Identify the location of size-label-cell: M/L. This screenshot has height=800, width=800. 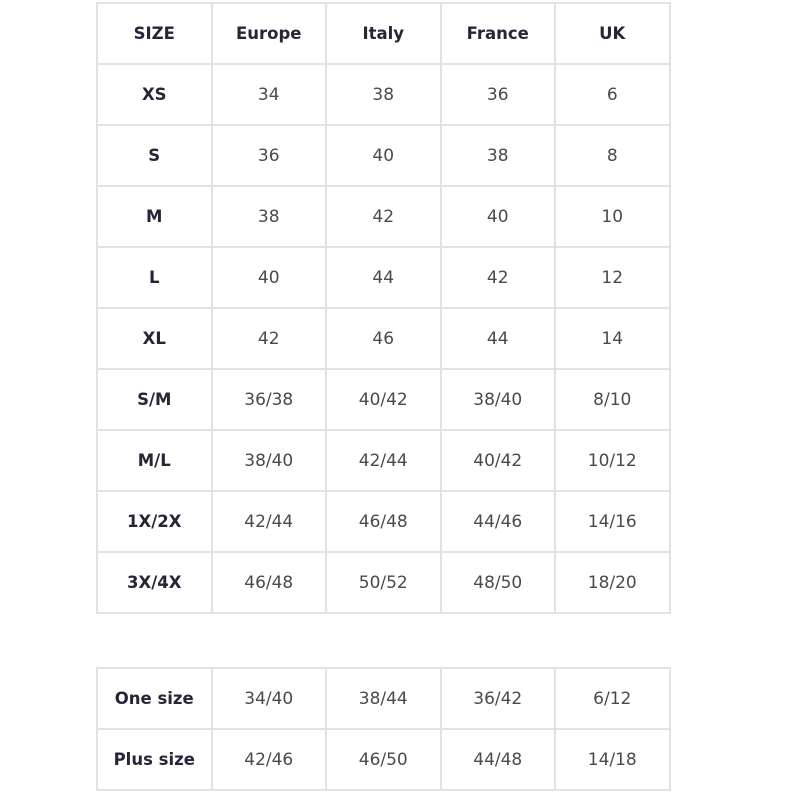
(154, 460).